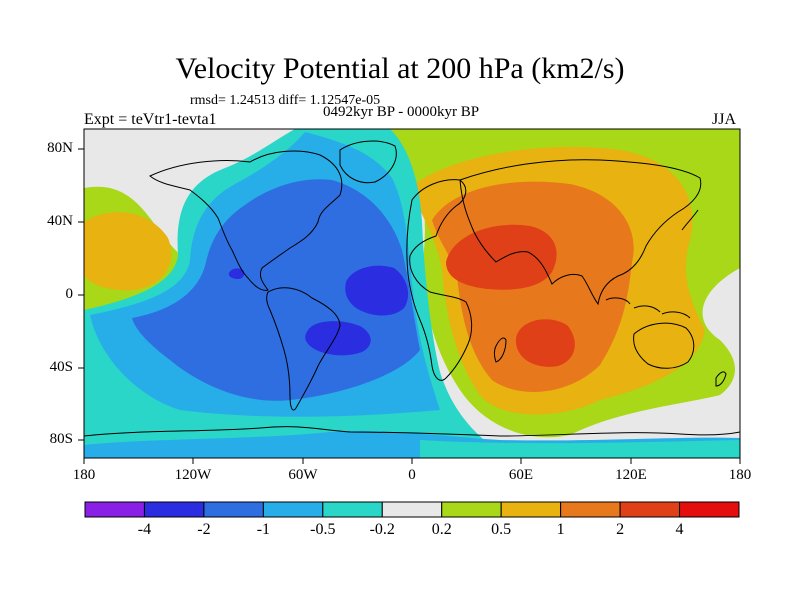 The width and height of the screenshot is (800, 600). What do you see at coordinates (441, 529) in the screenshot?
I see `colorbar-label: 0.2` at bounding box center [441, 529].